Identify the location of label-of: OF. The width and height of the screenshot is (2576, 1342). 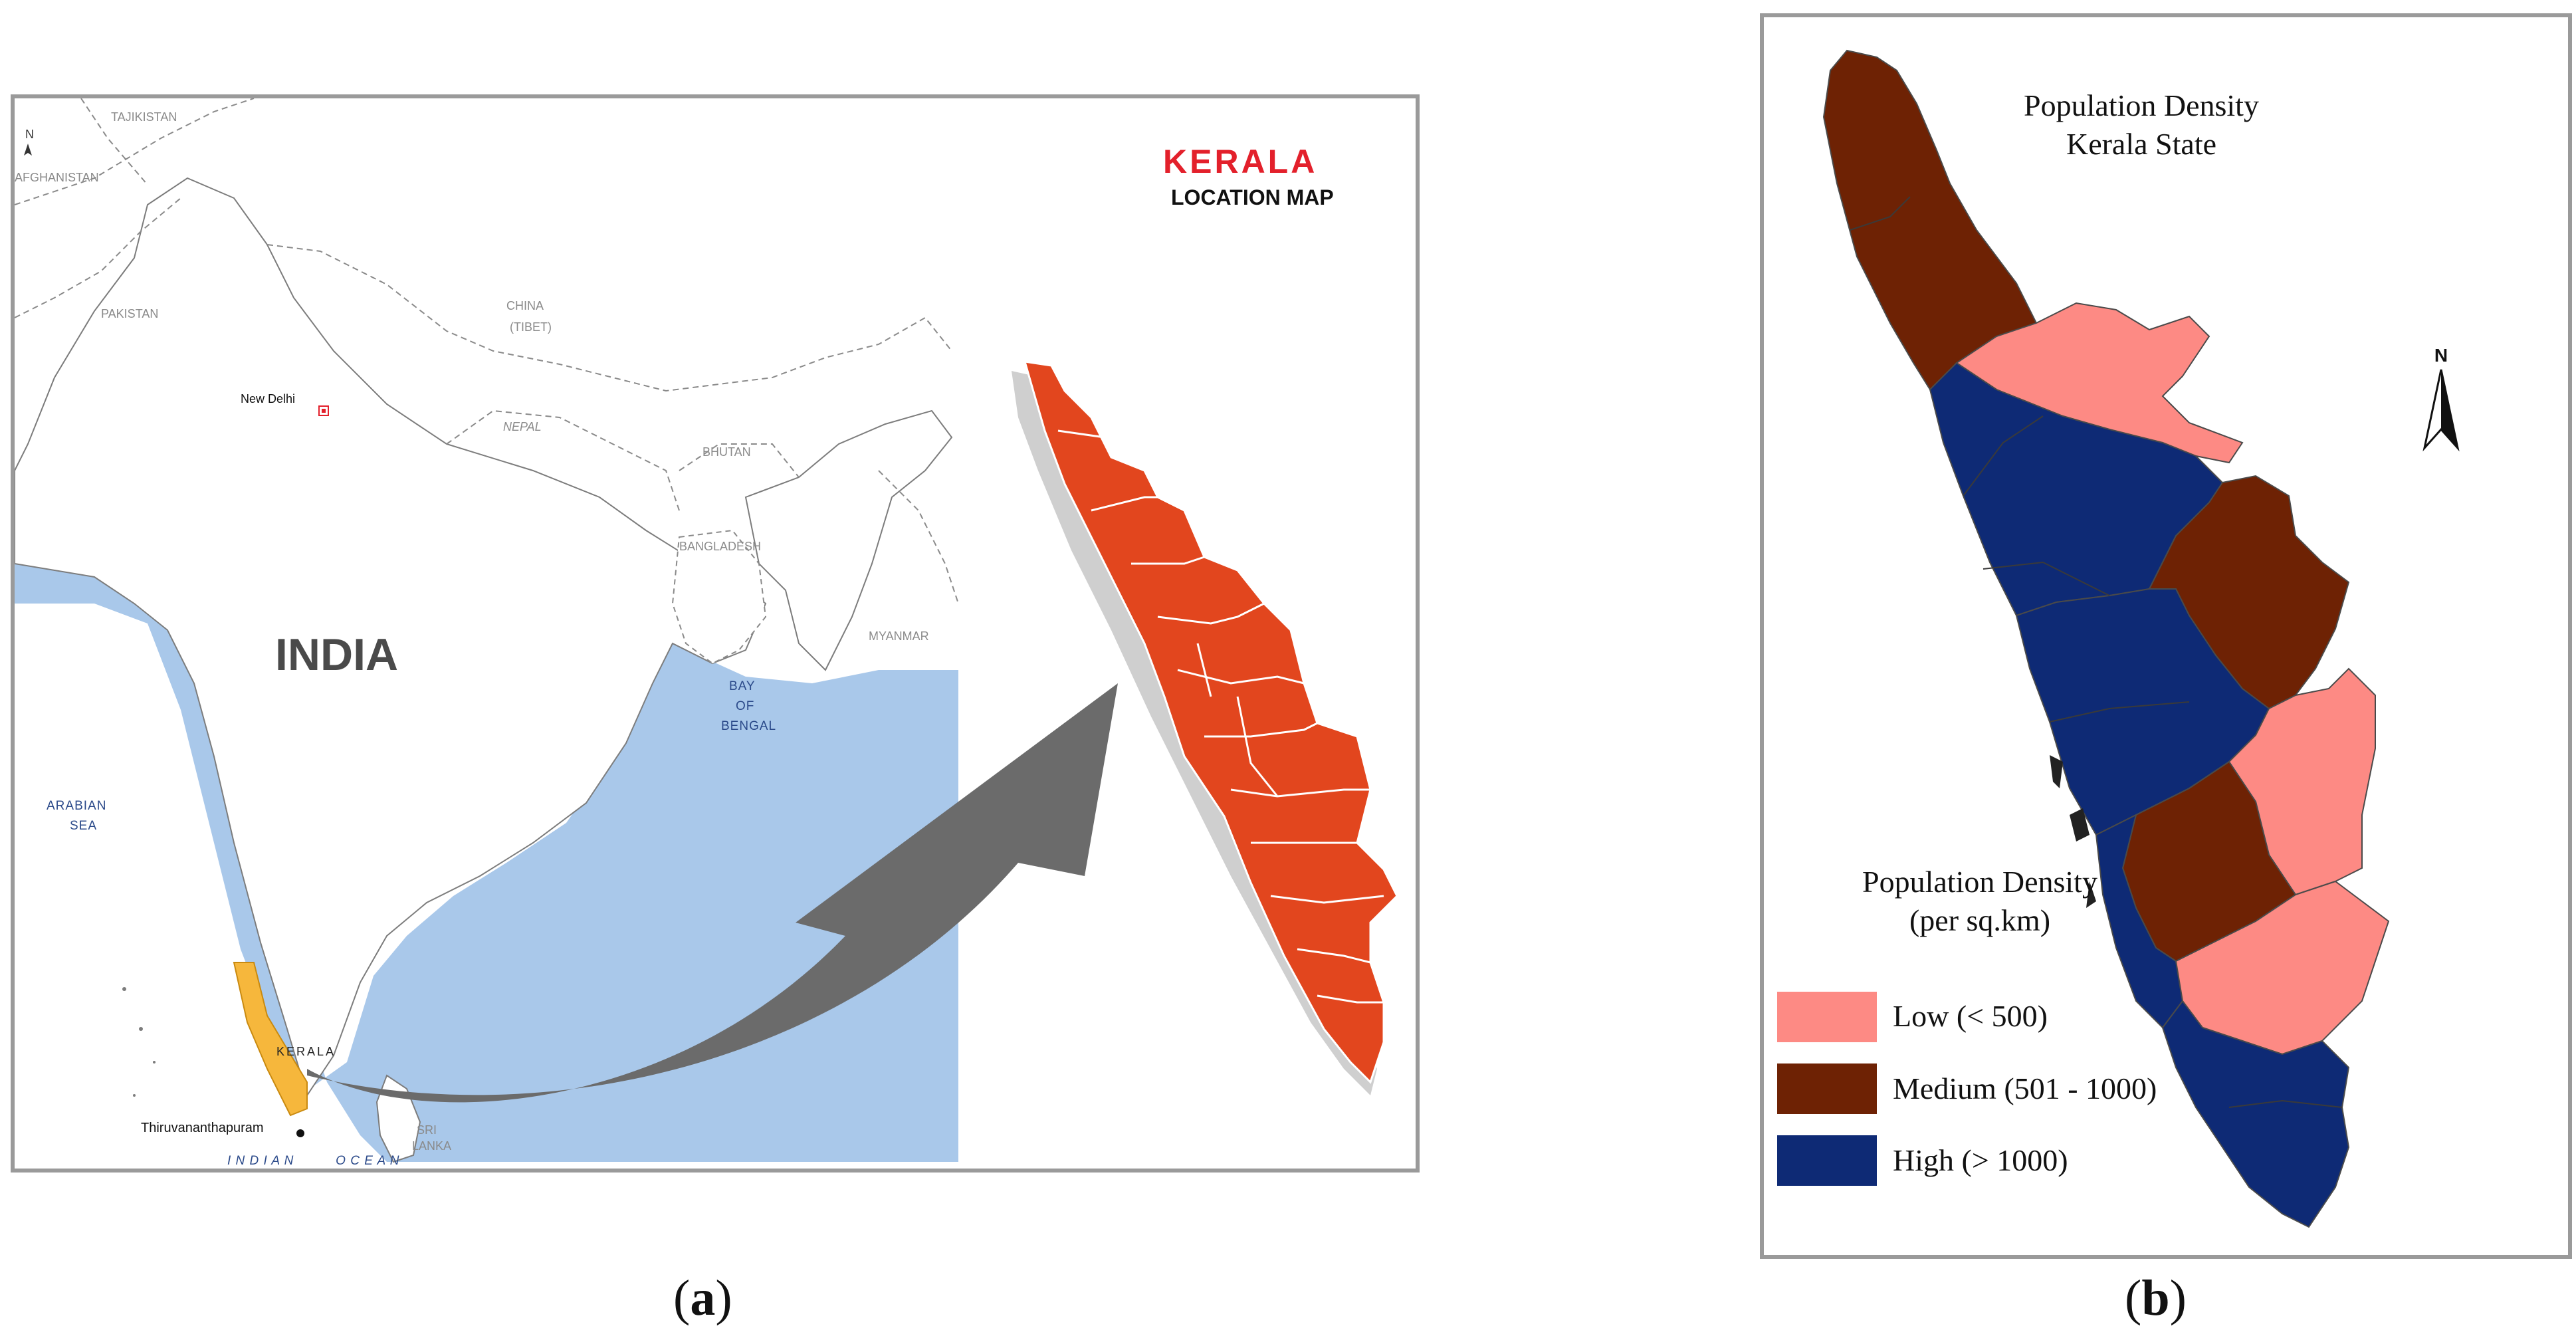
(745, 706).